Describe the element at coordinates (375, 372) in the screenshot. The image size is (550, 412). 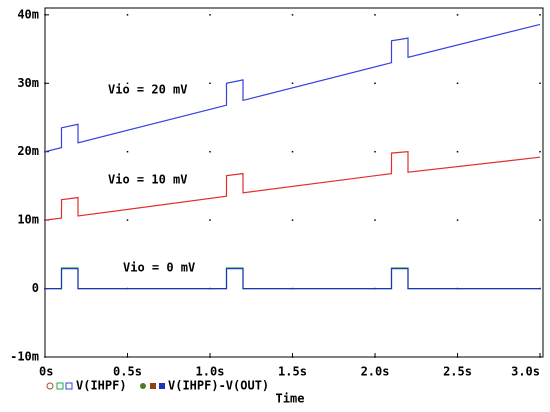
I see `x-tick-label: 2.0s` at that location.